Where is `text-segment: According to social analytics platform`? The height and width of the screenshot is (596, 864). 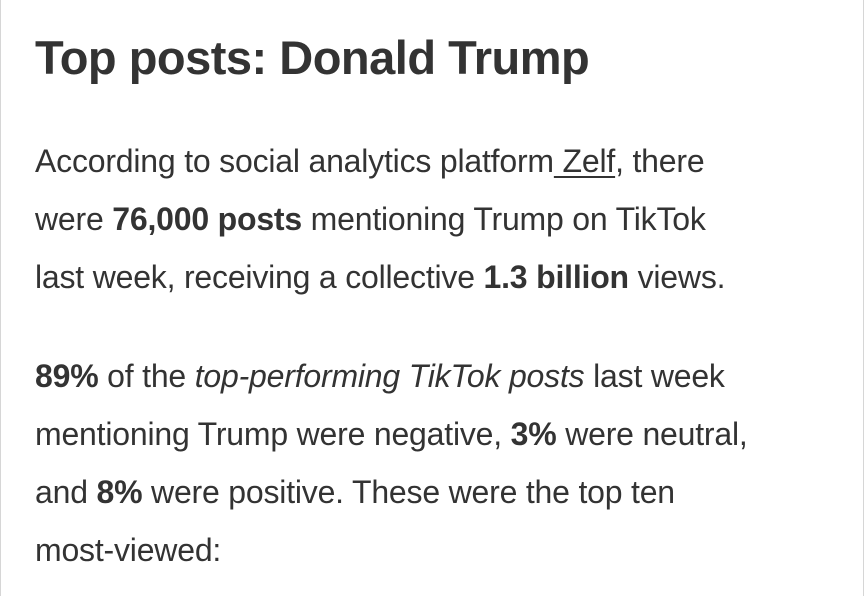 text-segment: According to social analytics platform is located at coordinates (294, 161).